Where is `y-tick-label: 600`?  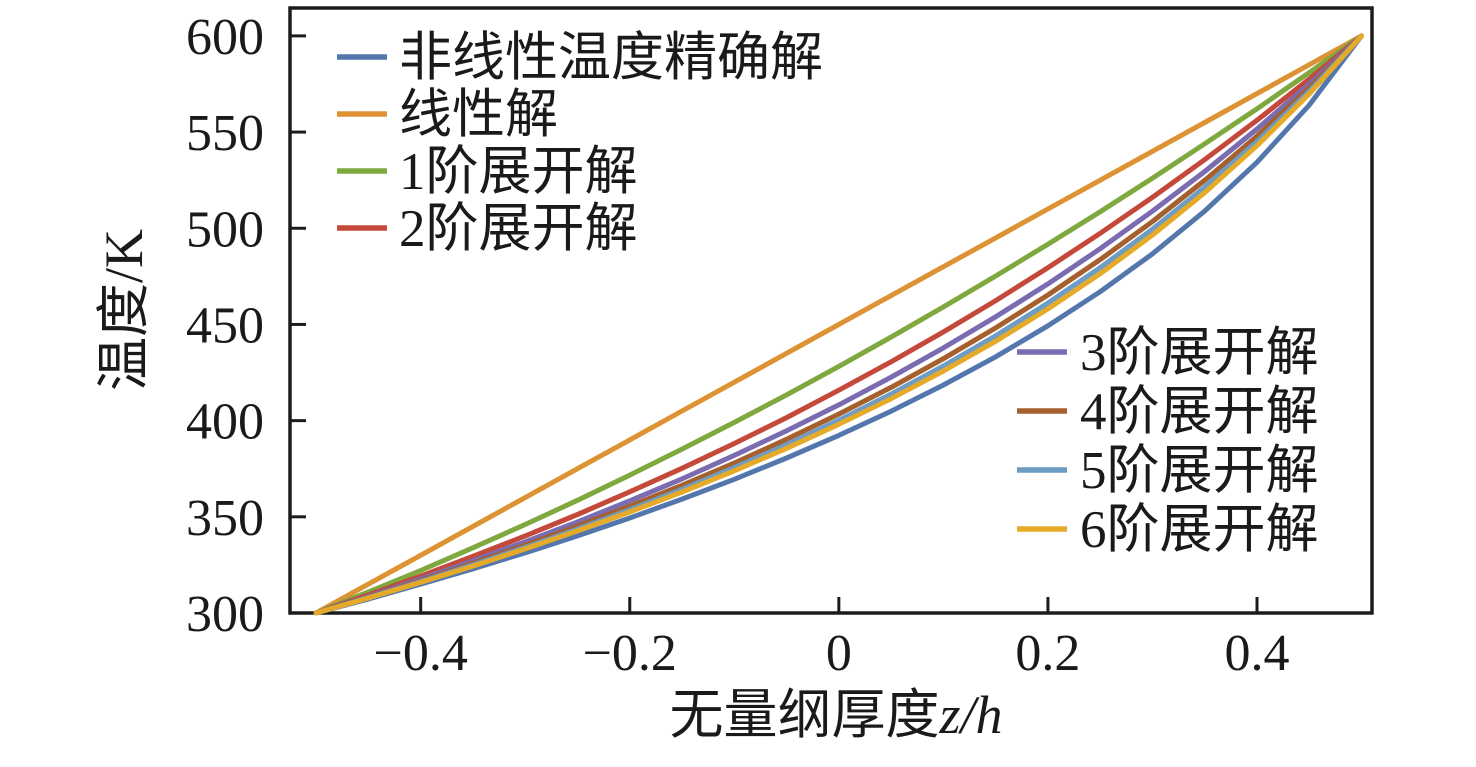
y-tick-label: 600 is located at coordinates (225, 37).